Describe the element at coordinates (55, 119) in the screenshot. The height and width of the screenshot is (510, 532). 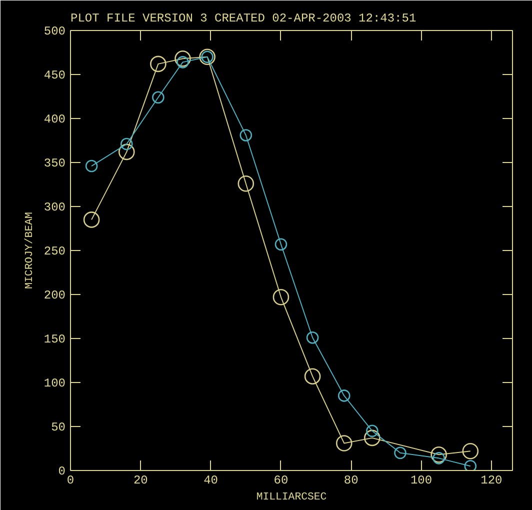
I see `y-tick-label: 400` at that location.